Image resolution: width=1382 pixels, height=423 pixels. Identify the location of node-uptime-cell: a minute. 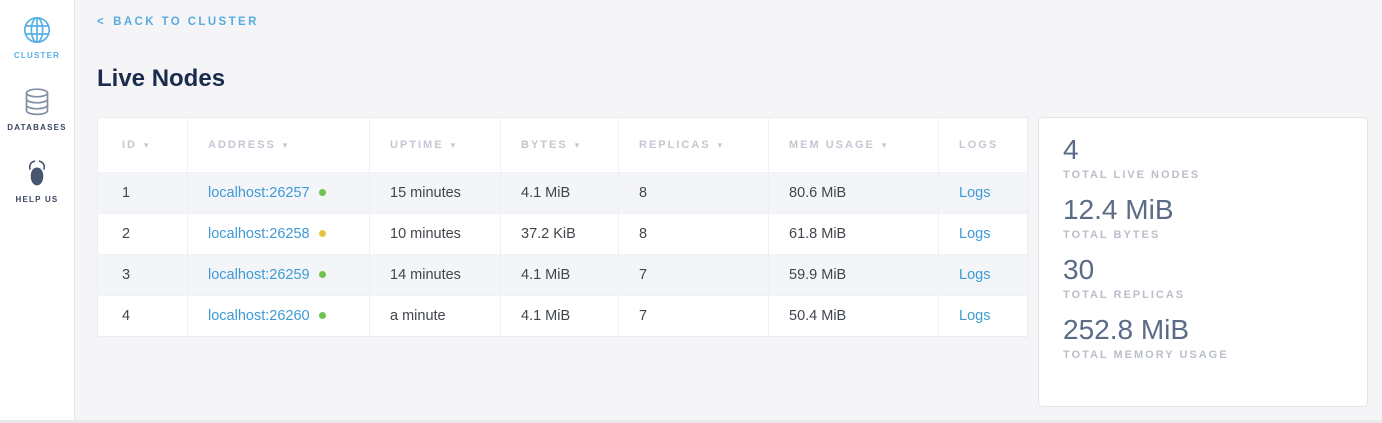
(435, 316).